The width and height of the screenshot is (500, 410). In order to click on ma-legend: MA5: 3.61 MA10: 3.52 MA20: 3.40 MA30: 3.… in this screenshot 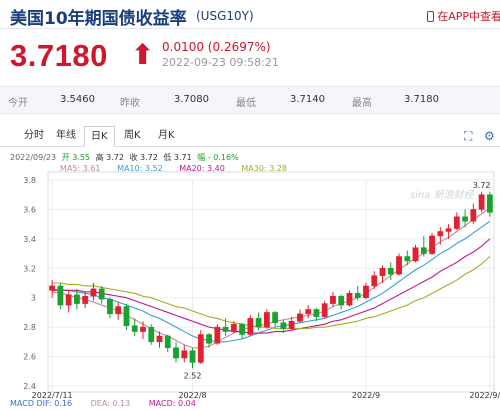, I will do `click(180, 168)`.